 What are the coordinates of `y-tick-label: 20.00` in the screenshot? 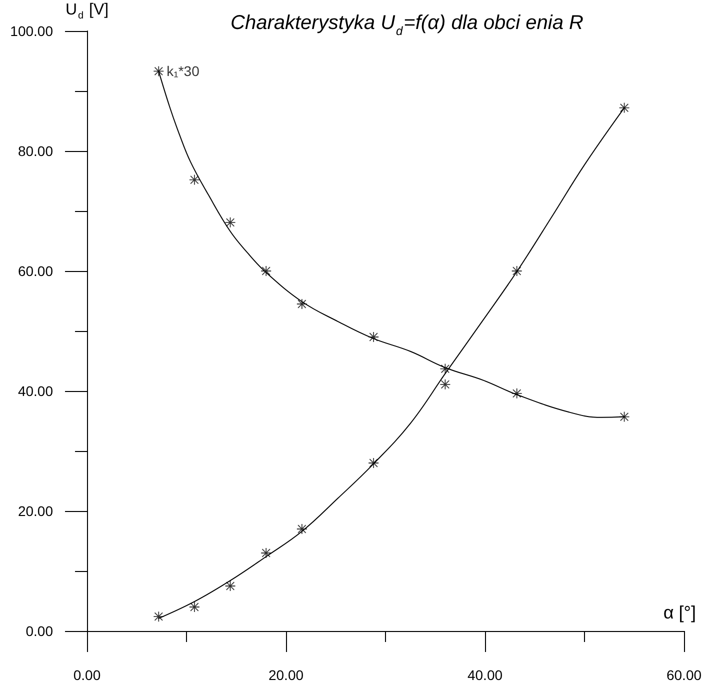 It's located at (36, 511).